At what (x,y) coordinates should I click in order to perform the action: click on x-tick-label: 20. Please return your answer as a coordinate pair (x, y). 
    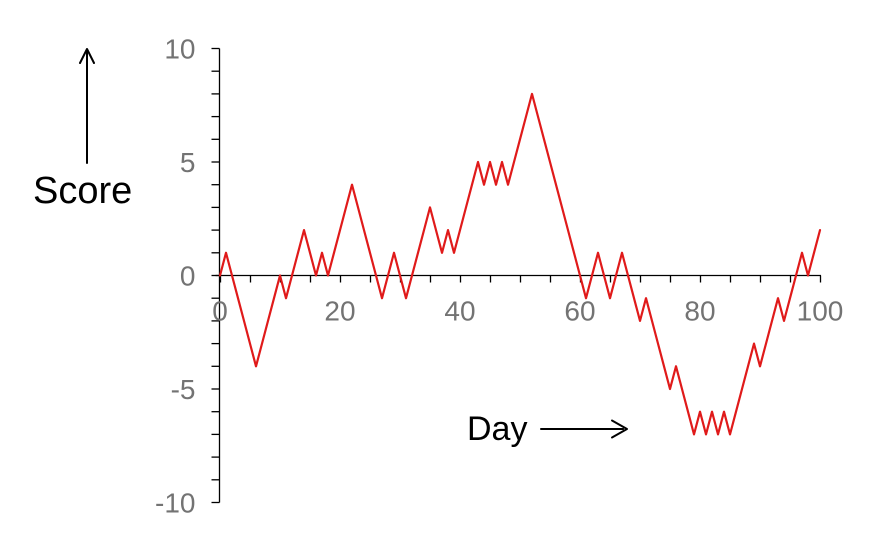
    Looking at the image, I should click on (339, 311).